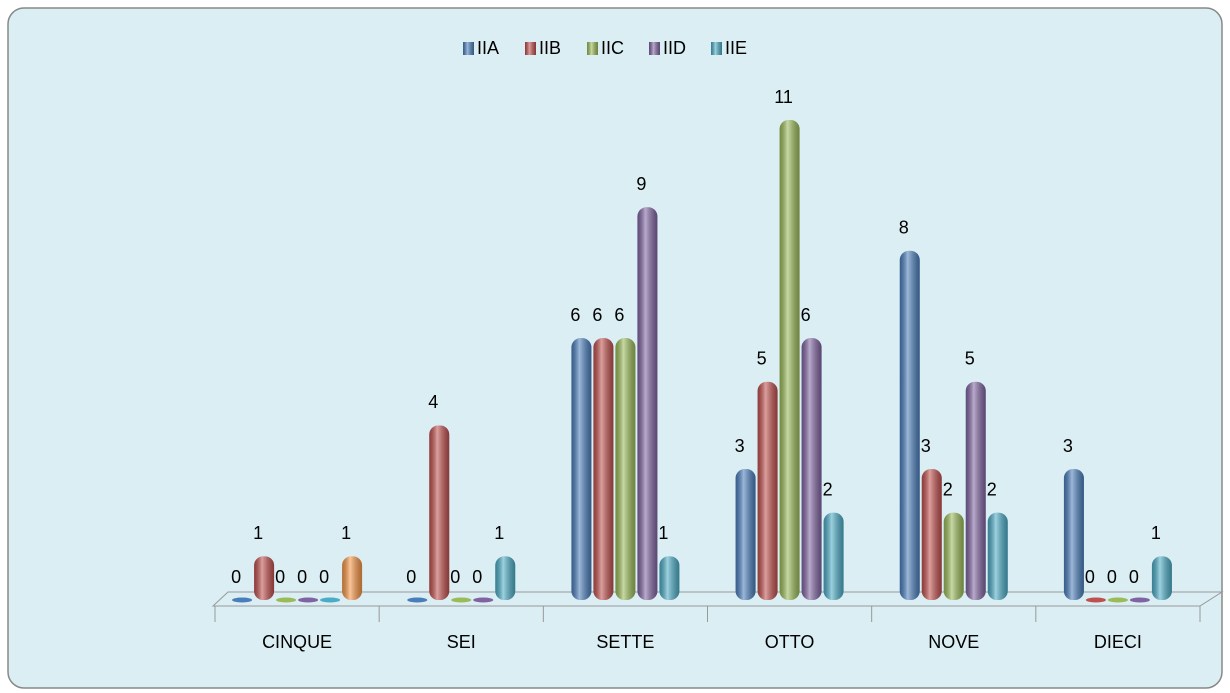 The width and height of the screenshot is (1230, 693). What do you see at coordinates (461, 642) in the screenshot?
I see `x-tick-label: SEI` at bounding box center [461, 642].